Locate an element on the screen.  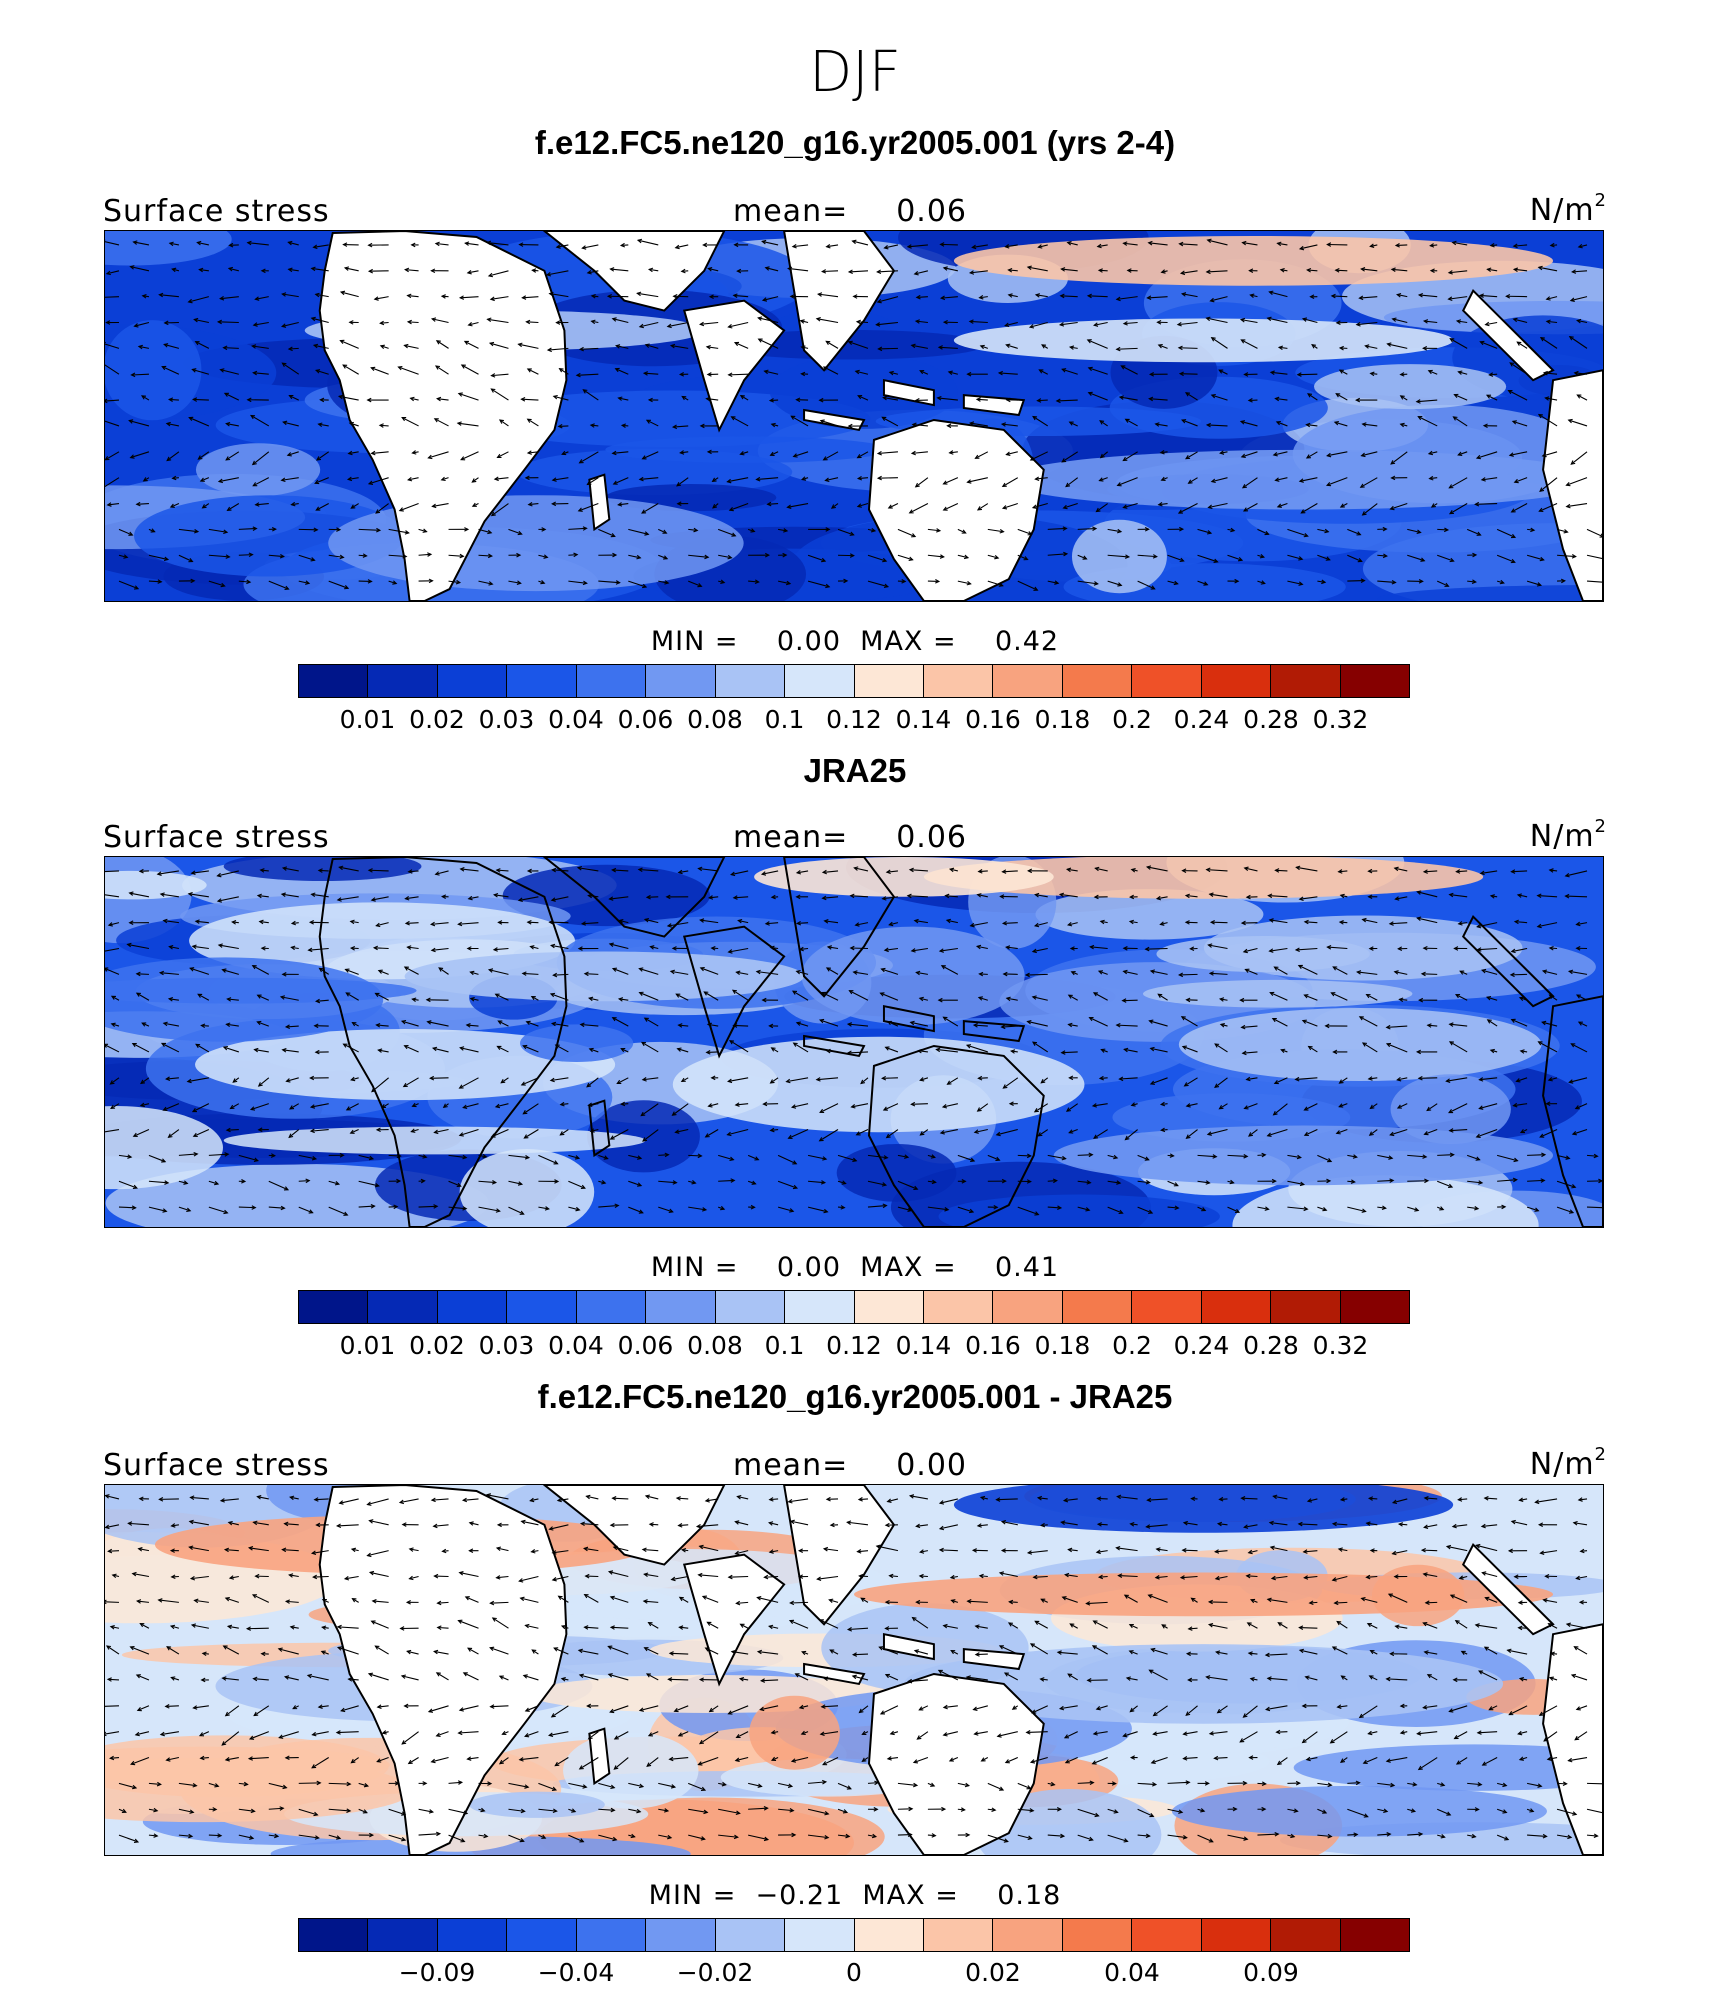
panel-2-mean-value: 0.06 is located at coordinates (932, 837).